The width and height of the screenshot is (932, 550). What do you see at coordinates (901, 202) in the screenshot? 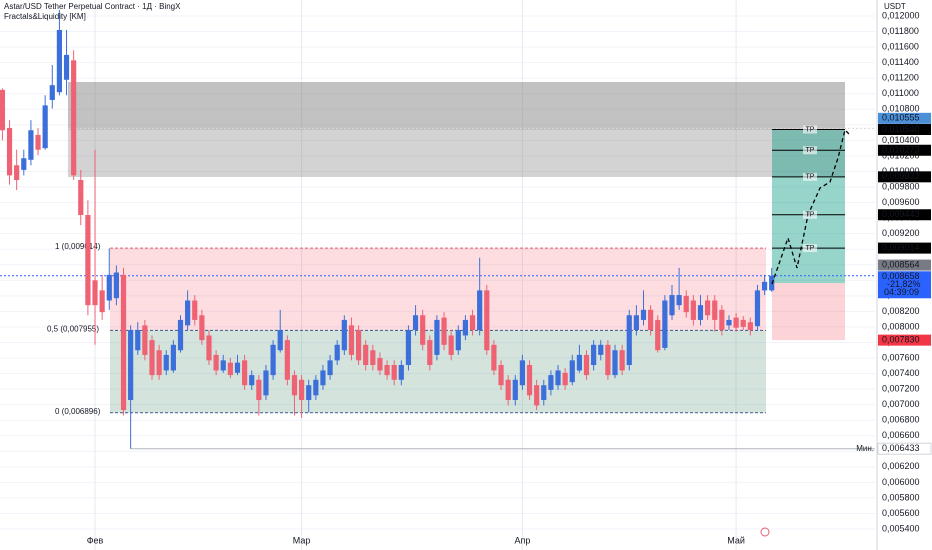
I see `y-tick-label: 0,009600` at bounding box center [901, 202].